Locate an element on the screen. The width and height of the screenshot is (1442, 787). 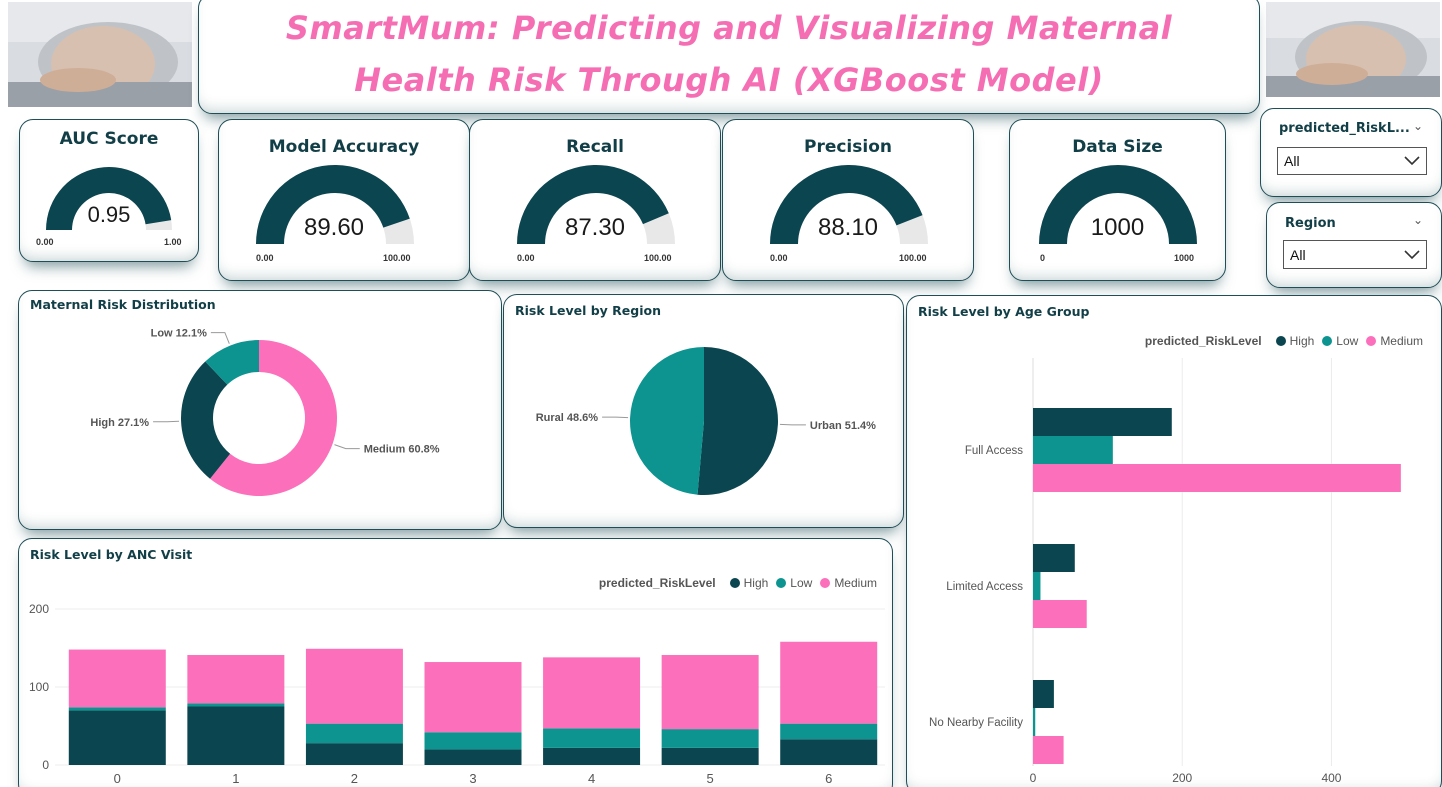
legend-label-low: Low is located at coordinates (1347, 341).